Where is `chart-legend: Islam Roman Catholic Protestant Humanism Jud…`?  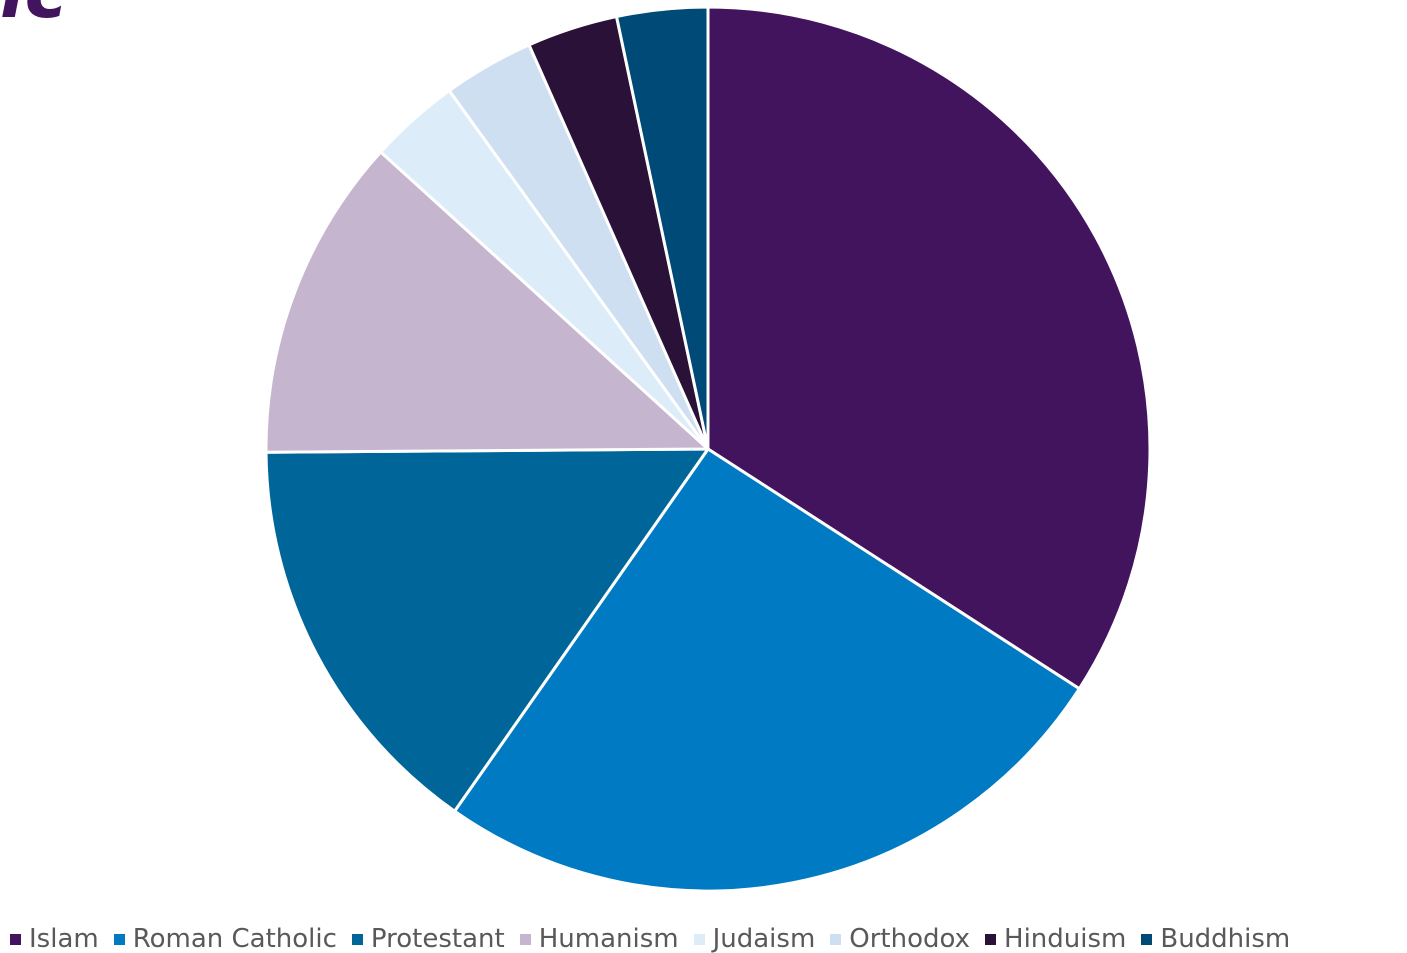 chart-legend: Islam Roman Catholic Protestant Humanism Jud… is located at coordinates (657, 937).